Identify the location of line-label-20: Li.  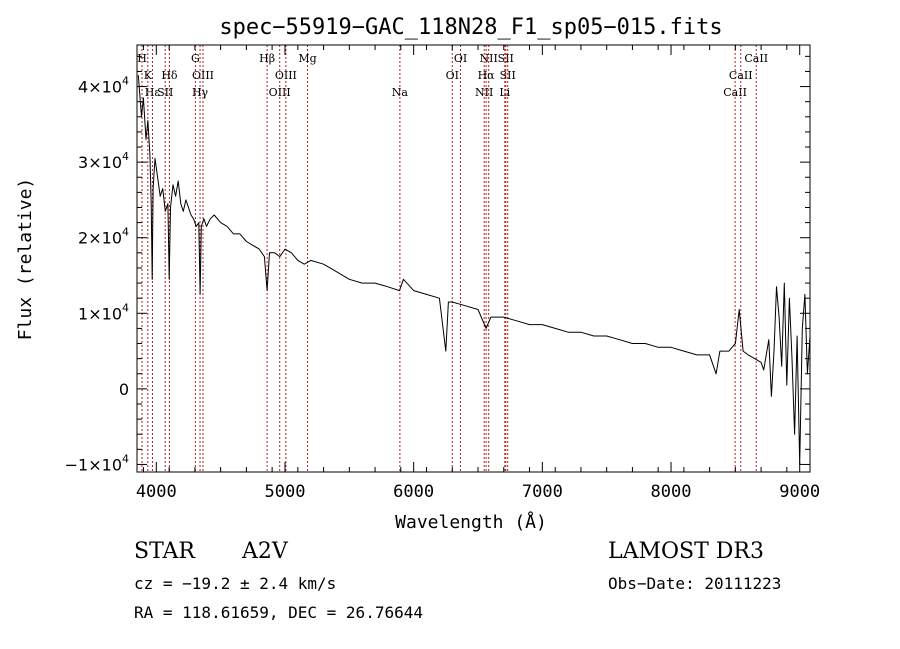
(504, 92).